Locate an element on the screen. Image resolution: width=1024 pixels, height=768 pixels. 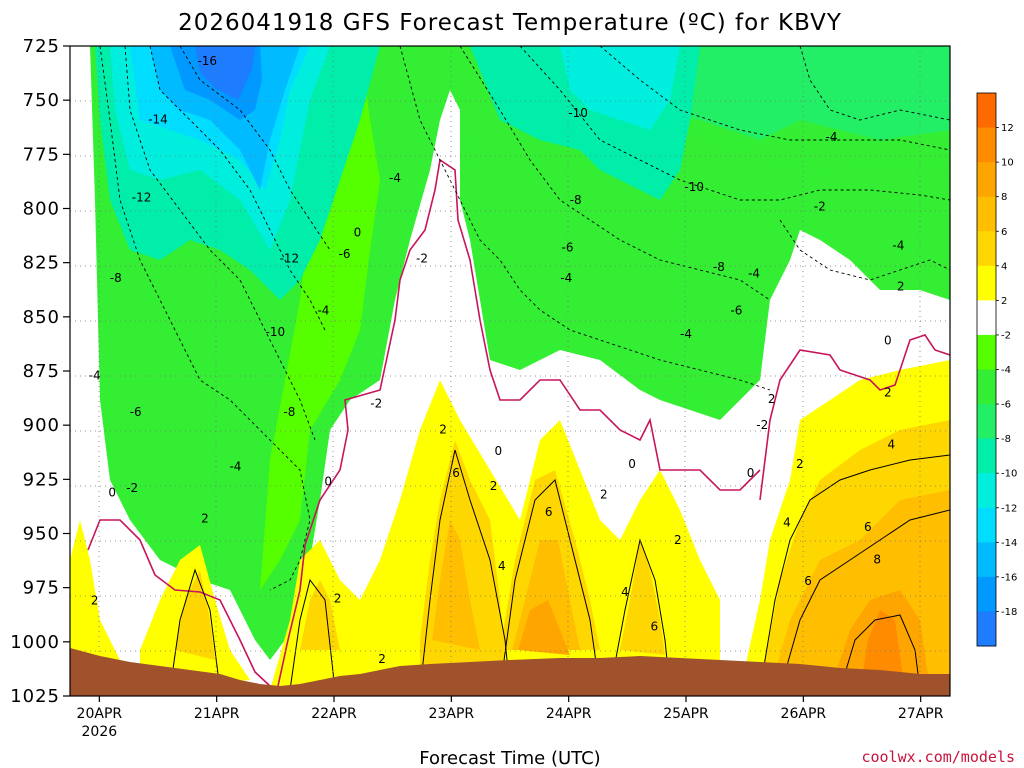
colorbar-label: 10 is located at coordinates (1007, 163).